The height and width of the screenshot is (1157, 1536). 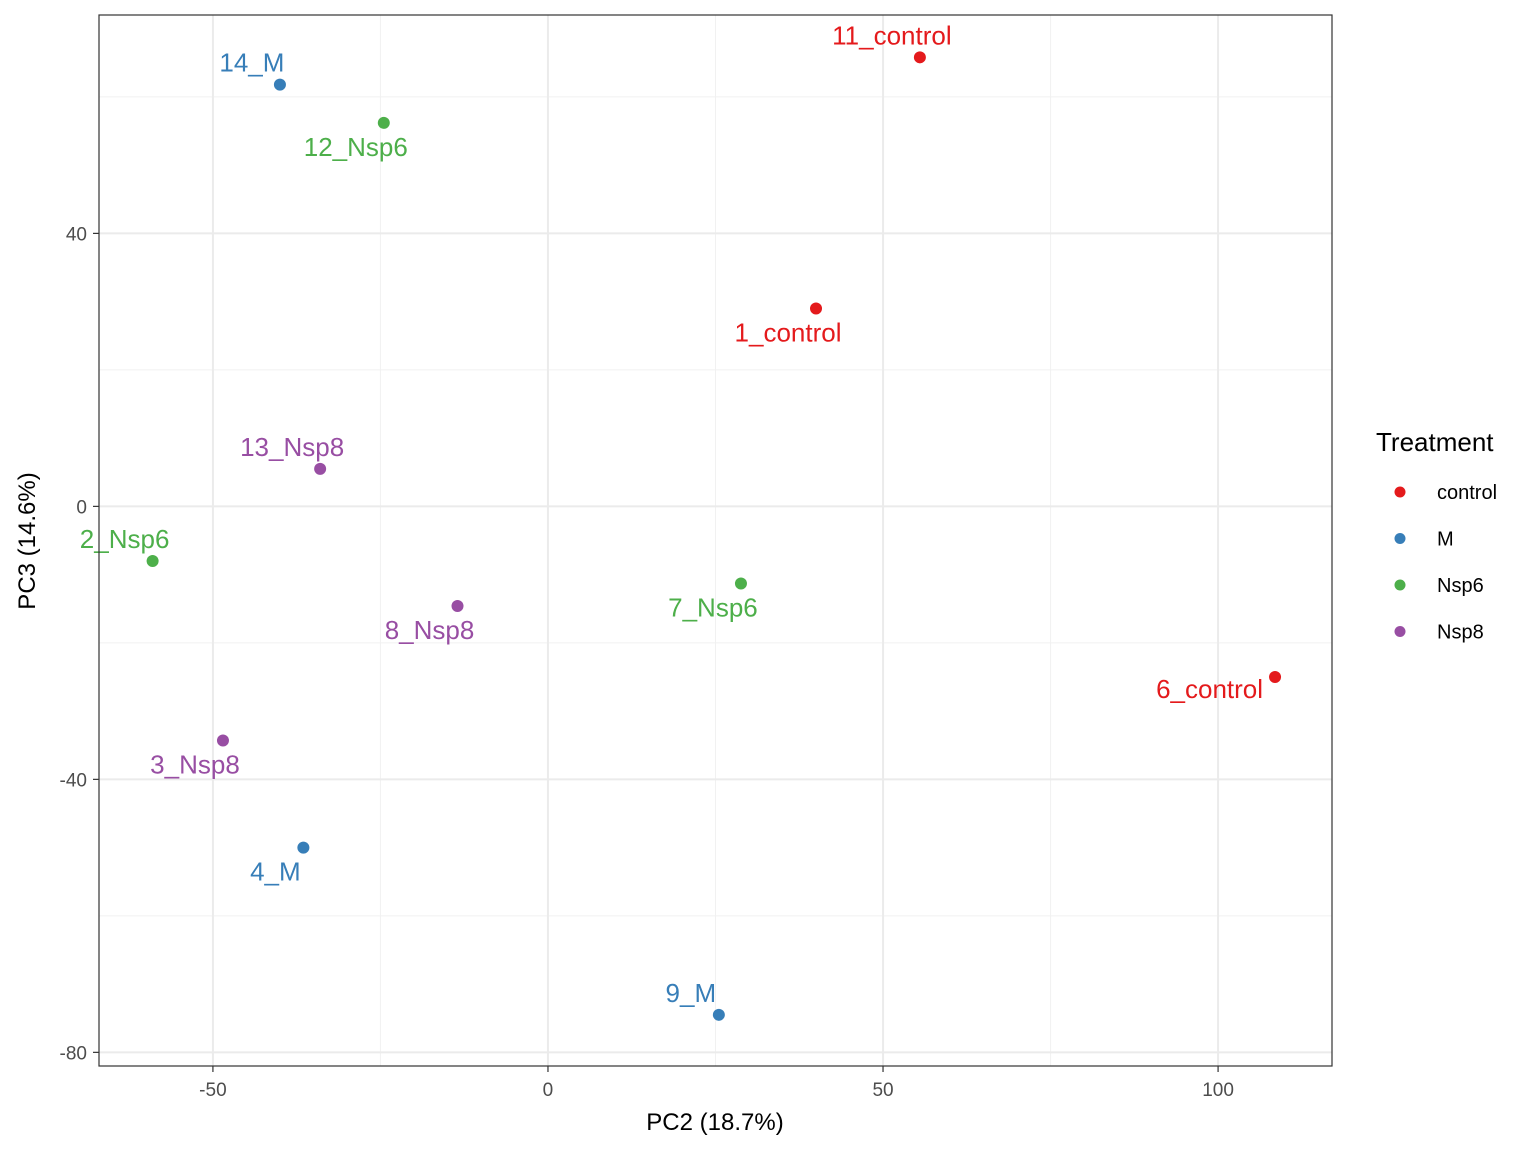 What do you see at coordinates (430, 630) in the screenshot?
I see `point-label: 8_Nsp8` at bounding box center [430, 630].